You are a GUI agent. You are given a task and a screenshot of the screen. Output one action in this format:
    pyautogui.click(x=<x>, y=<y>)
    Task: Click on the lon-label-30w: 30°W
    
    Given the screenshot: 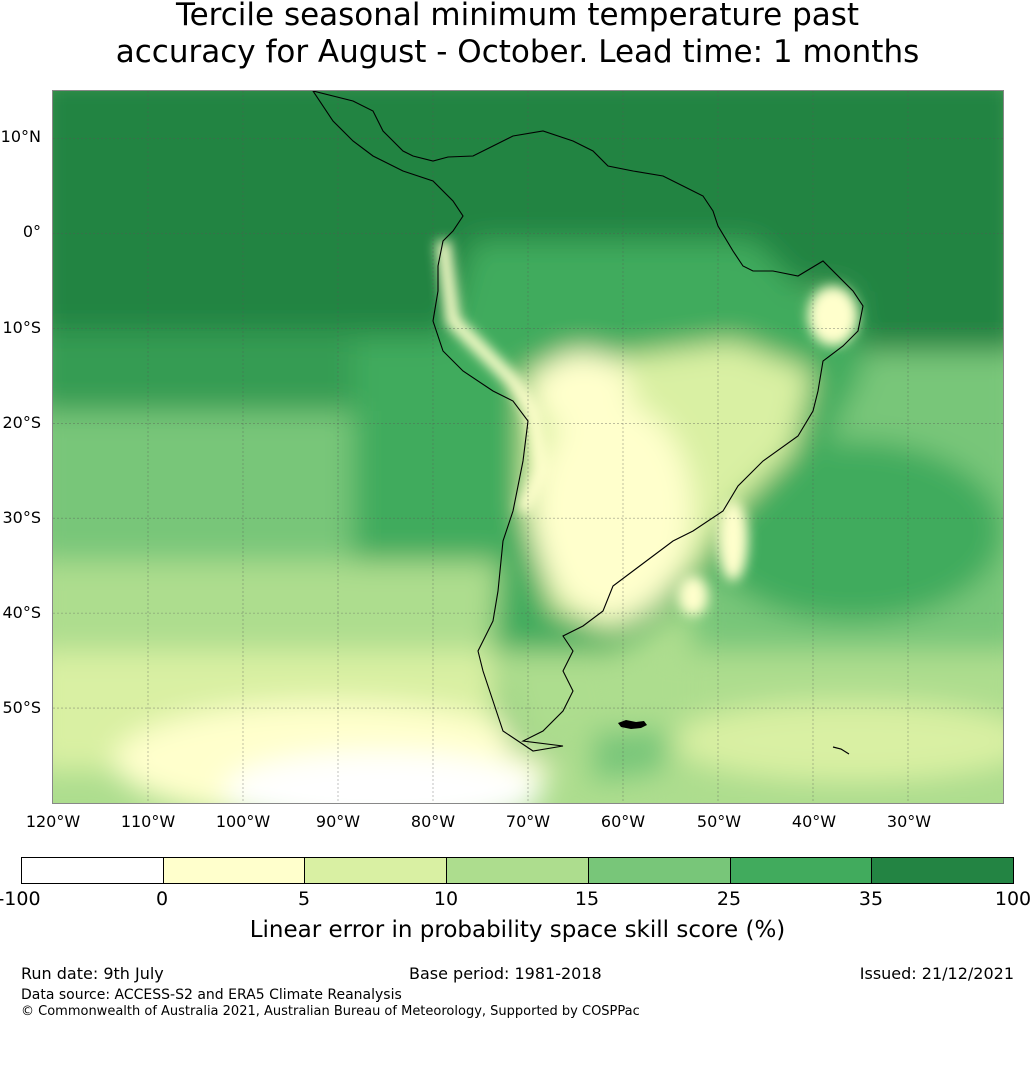 What is the action you would take?
    pyautogui.click(x=909, y=821)
    